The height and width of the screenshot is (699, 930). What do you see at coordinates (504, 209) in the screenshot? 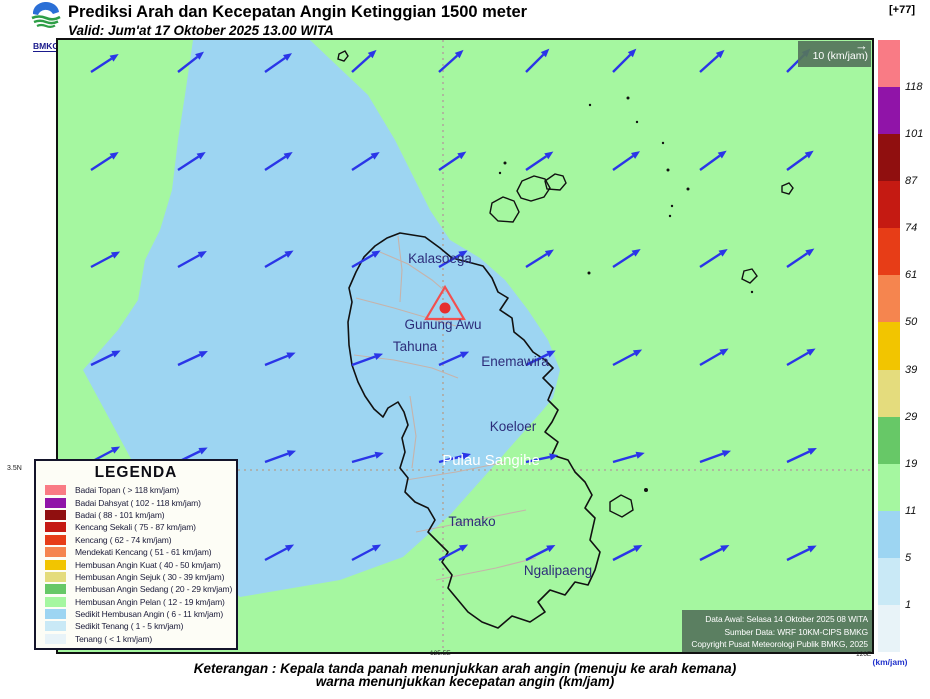
I see `islet-outline` at bounding box center [504, 209].